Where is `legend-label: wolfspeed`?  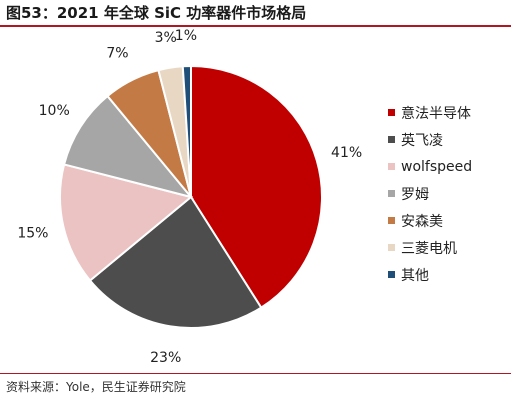
legend-label: wolfspeed is located at coordinates (437, 166).